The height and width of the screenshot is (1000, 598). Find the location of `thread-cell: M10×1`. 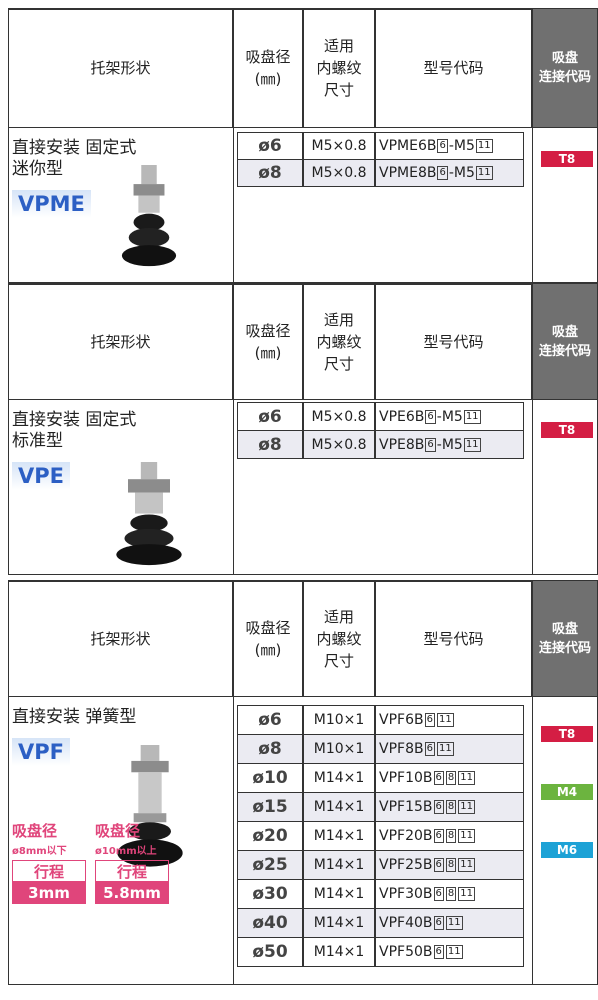

thread-cell: M10×1 is located at coordinates (339, 720).